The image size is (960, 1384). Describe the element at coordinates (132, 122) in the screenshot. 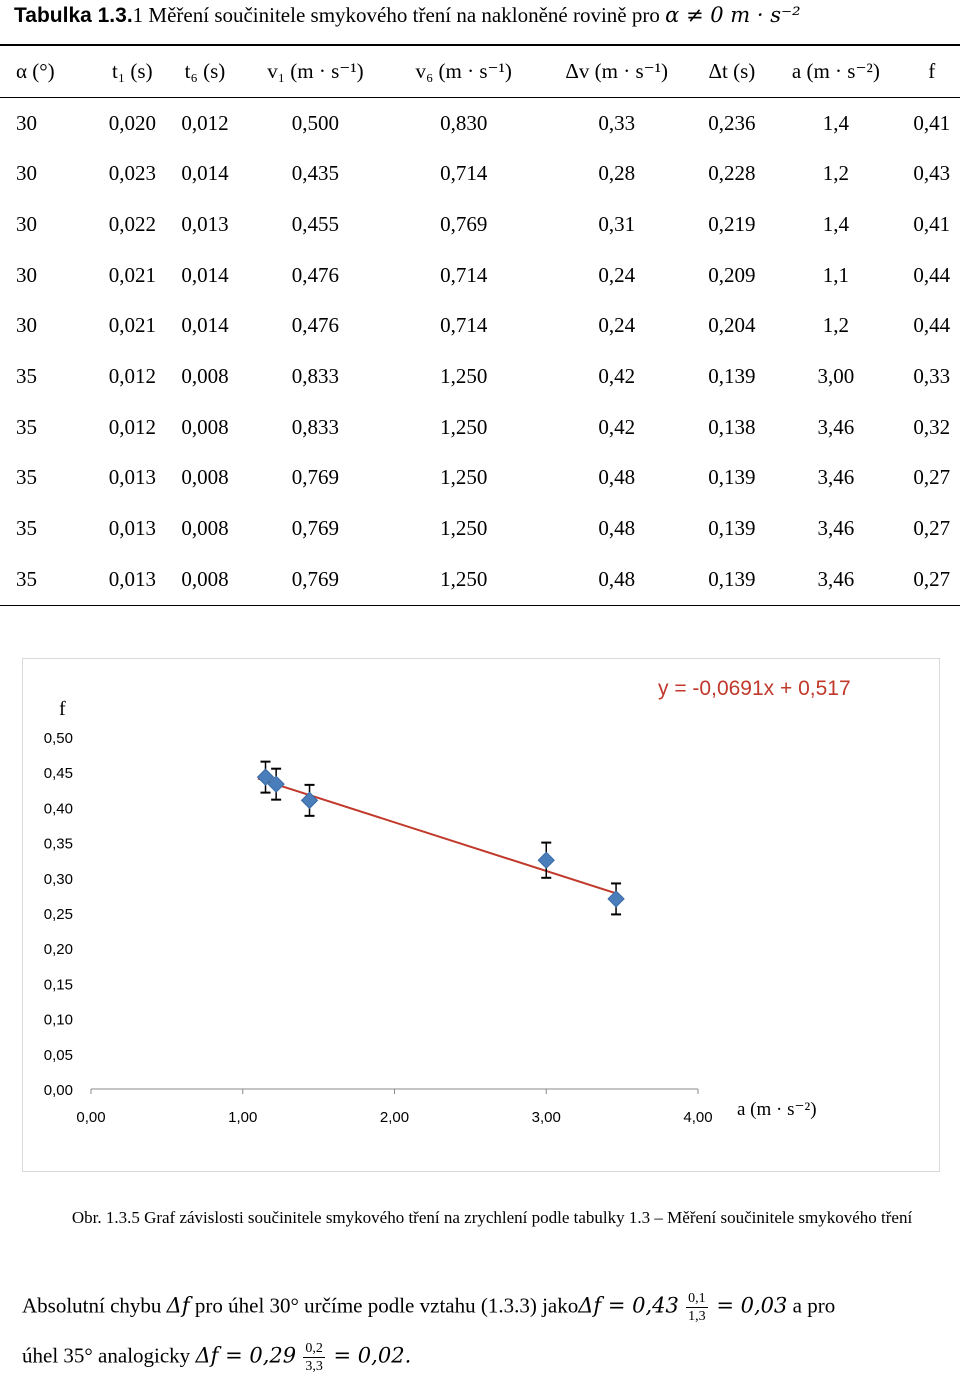

I see `table-cell: 0,020` at that location.